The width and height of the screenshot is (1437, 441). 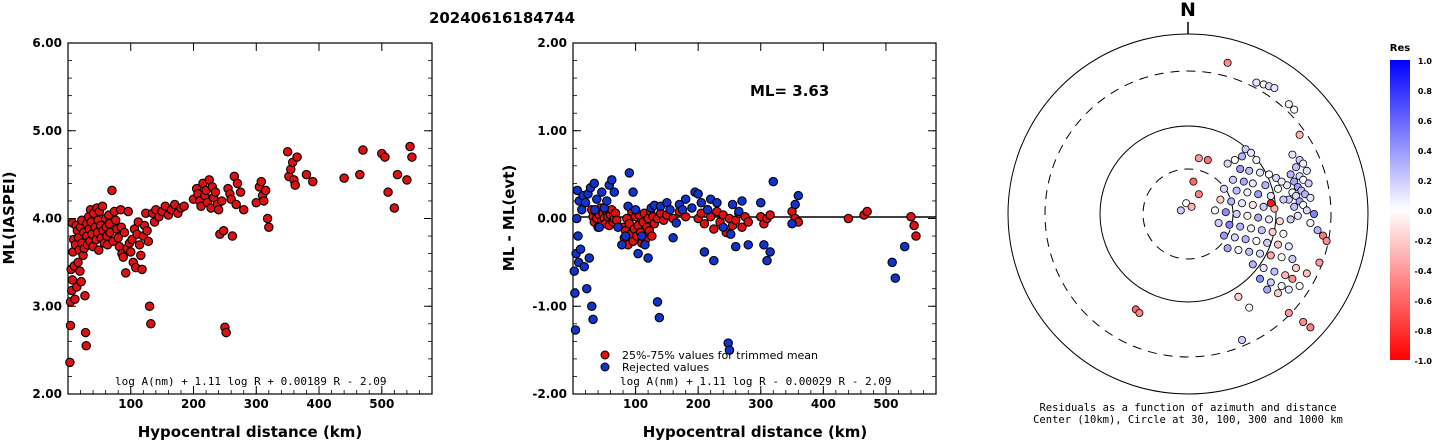 What do you see at coordinates (130, 404) in the screenshot?
I see `left-xtick-label: 100` at bounding box center [130, 404].